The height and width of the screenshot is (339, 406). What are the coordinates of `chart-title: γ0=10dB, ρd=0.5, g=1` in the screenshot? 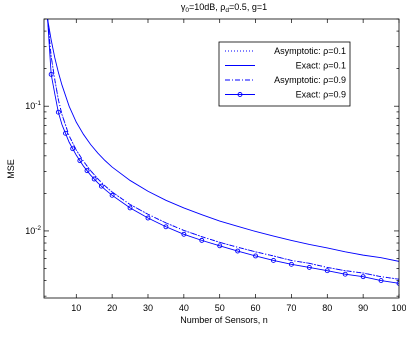 It's located at (224, 8).